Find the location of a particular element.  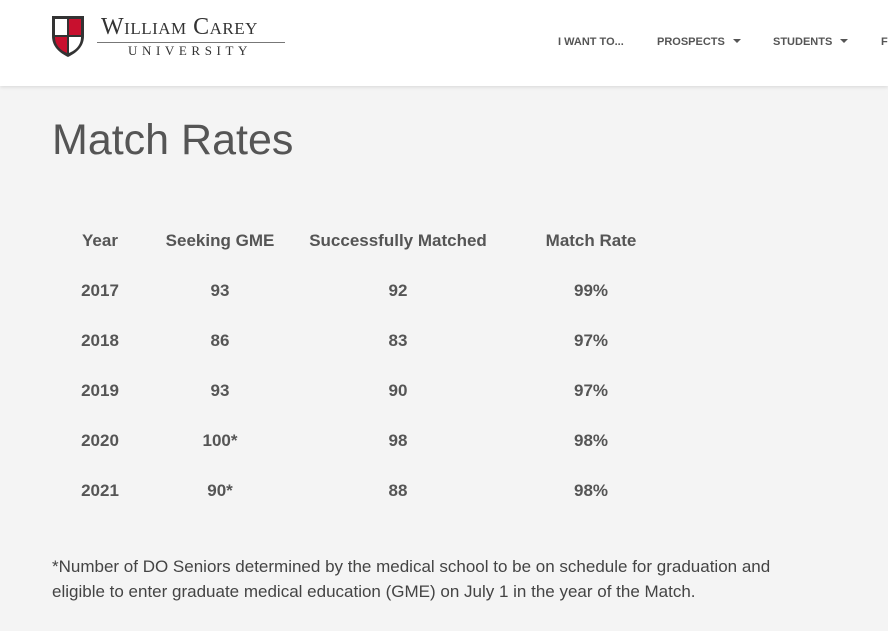

nav-label: F is located at coordinates (884, 42).